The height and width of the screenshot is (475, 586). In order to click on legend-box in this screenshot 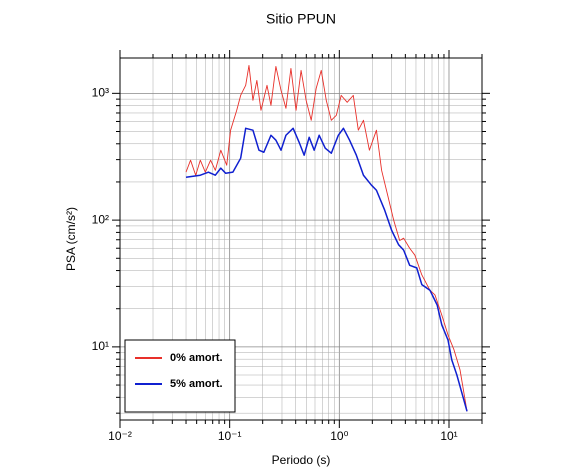, I will do `click(180, 376)`.